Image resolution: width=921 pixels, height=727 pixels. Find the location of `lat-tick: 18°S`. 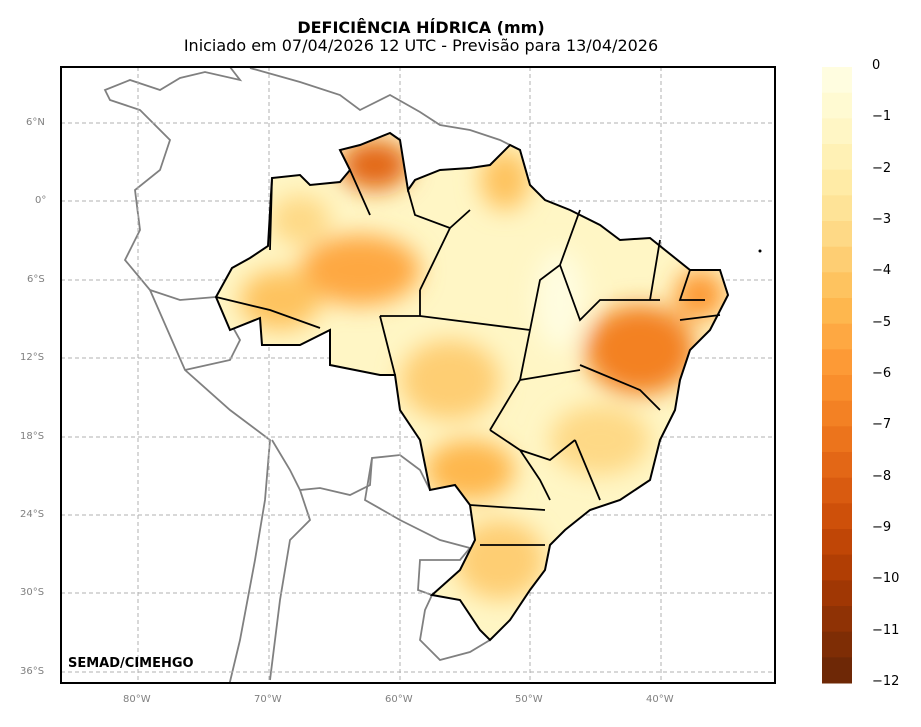

lat-tick: 18°S is located at coordinates (32, 436).